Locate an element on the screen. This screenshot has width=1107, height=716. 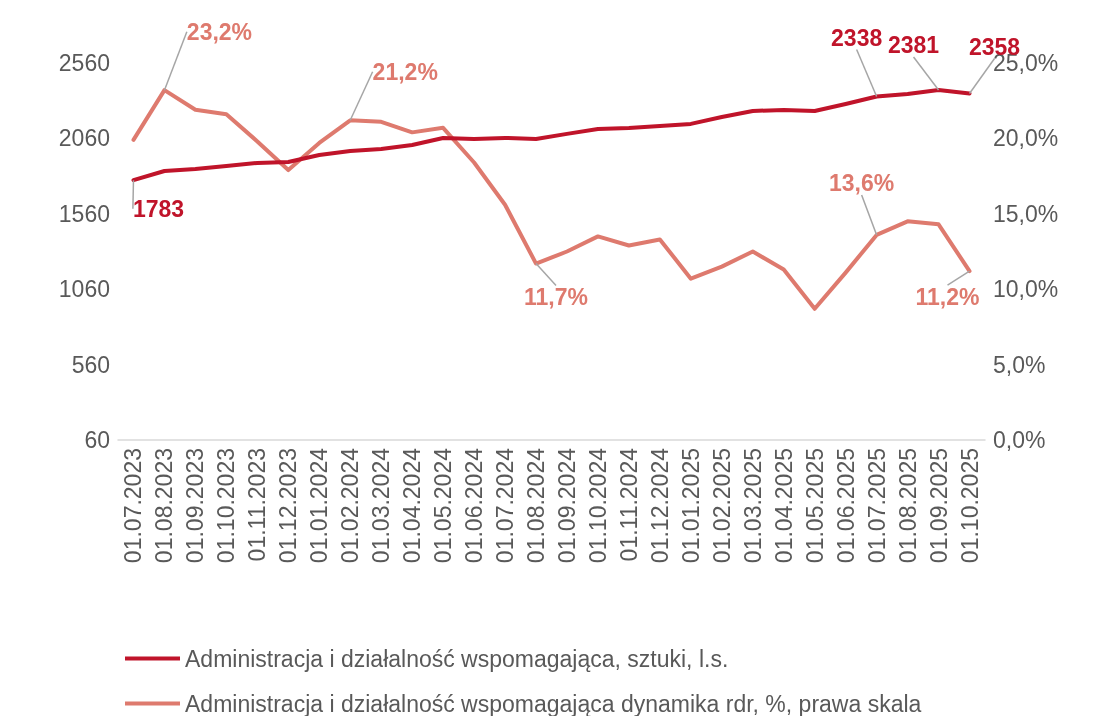
data-label: 13,6% is located at coordinates (862, 183).